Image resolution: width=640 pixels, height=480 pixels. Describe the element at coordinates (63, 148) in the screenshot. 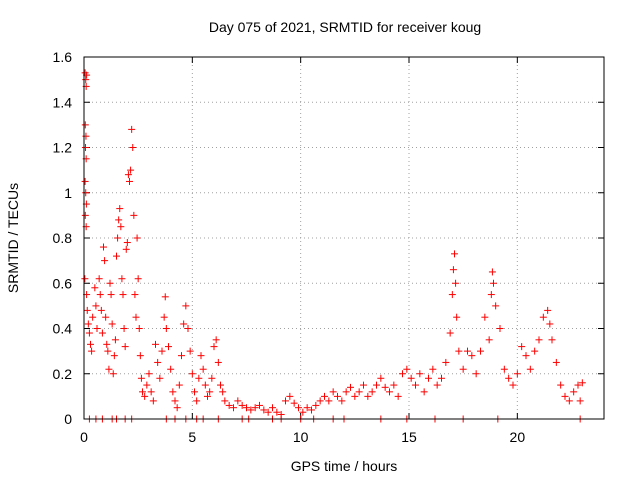

I see `y-tick-label: 1.2` at that location.